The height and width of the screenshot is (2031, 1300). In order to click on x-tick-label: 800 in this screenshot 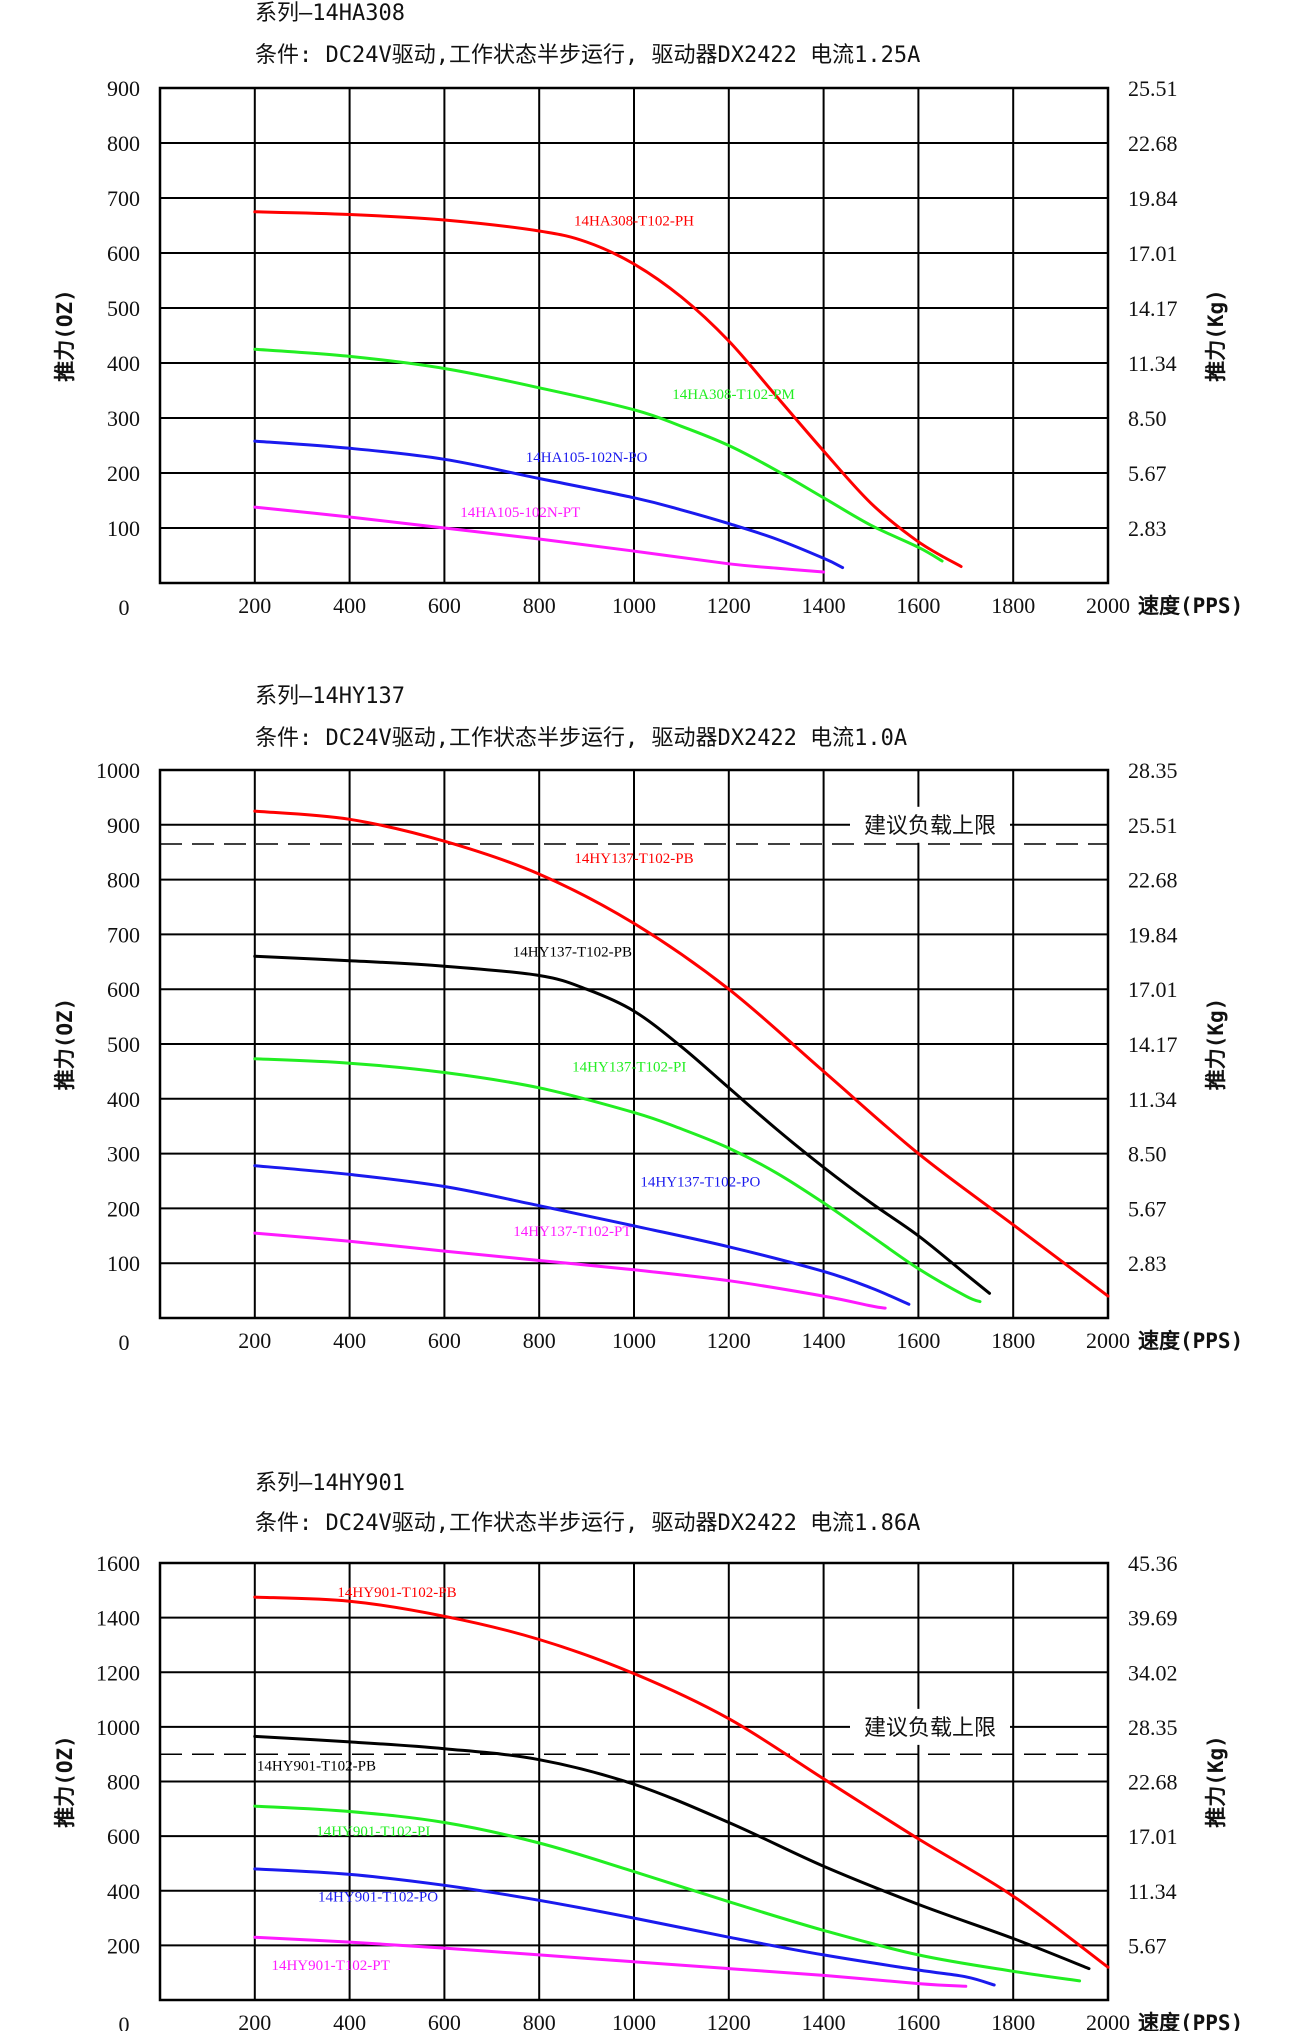, I will do `click(539, 605)`.